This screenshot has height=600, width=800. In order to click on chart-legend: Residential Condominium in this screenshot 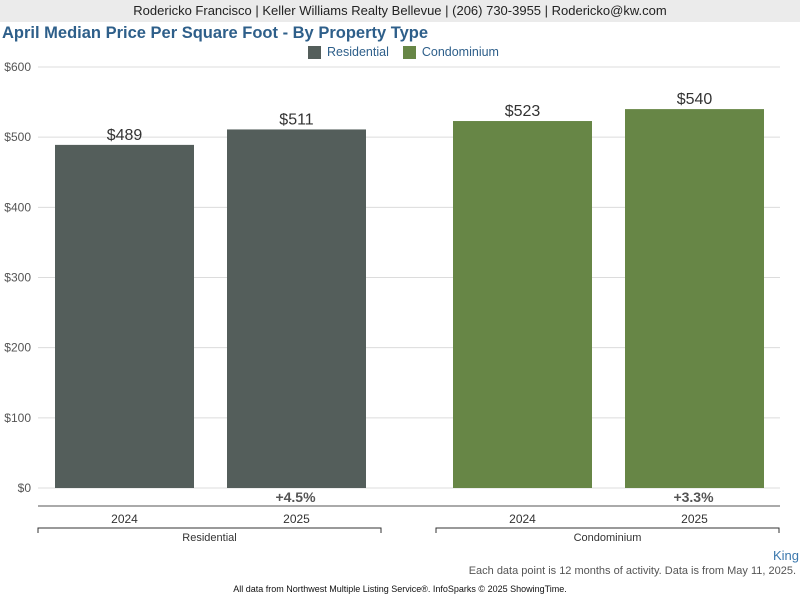, I will do `click(410, 52)`.